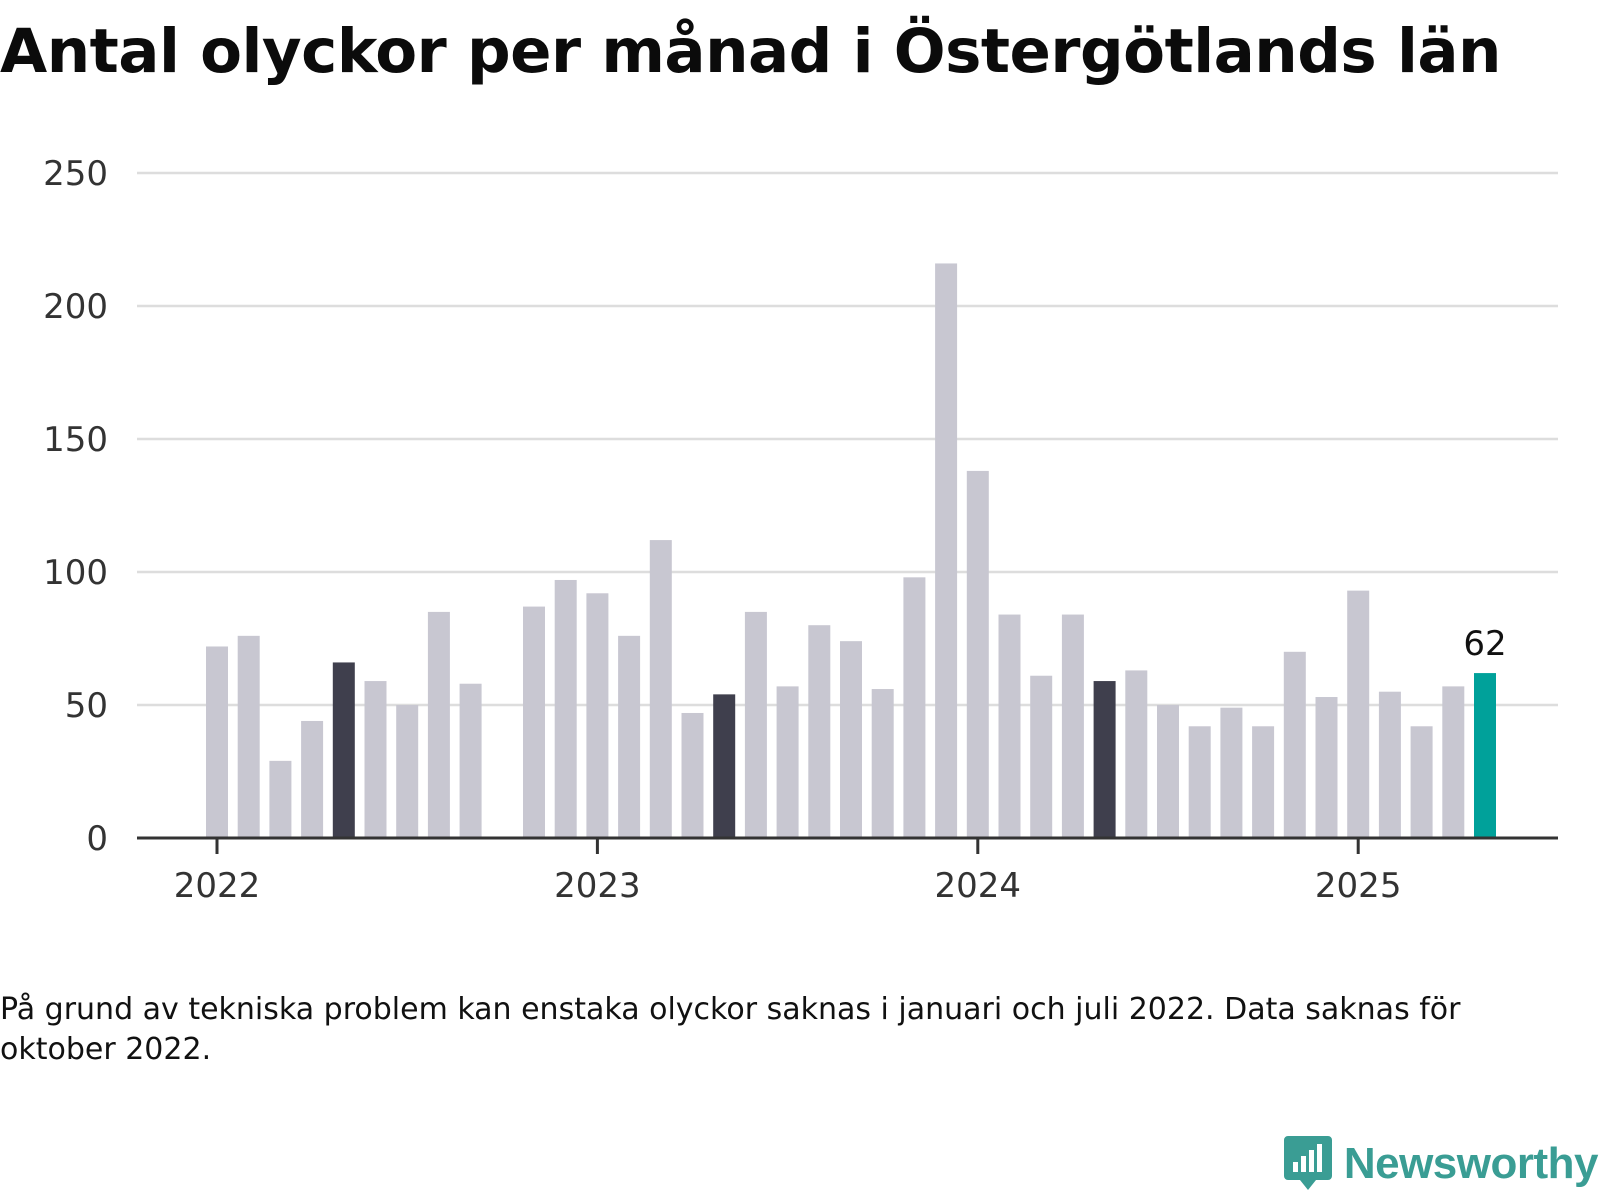 This screenshot has height=1200, width=1600. Describe the element at coordinates (97, 839) in the screenshot. I see `y-tick-label: 0` at that location.